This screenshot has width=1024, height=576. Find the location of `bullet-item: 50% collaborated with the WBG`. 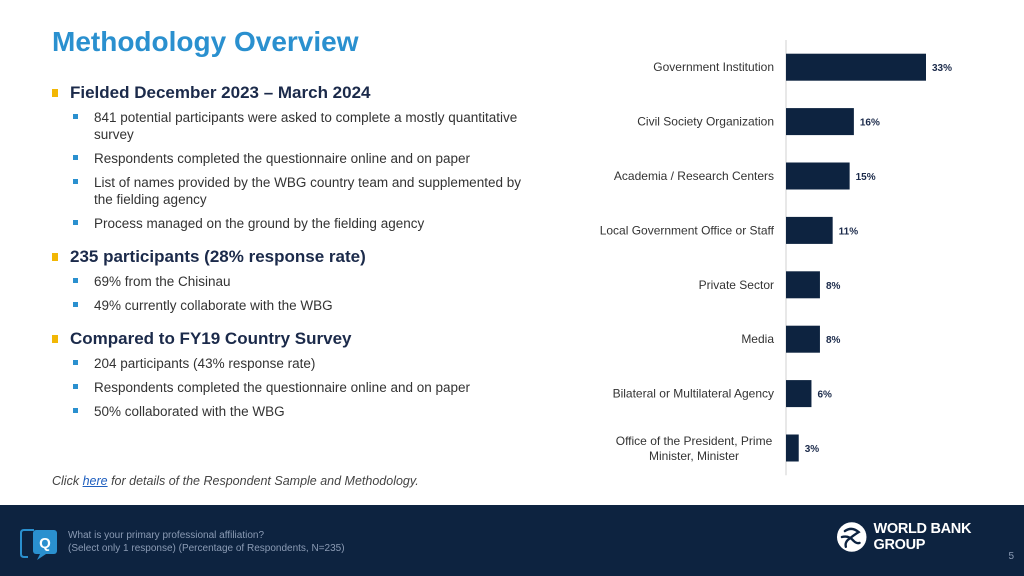

bullet-item: 50% collaborated with the WBG is located at coordinates (287, 411).